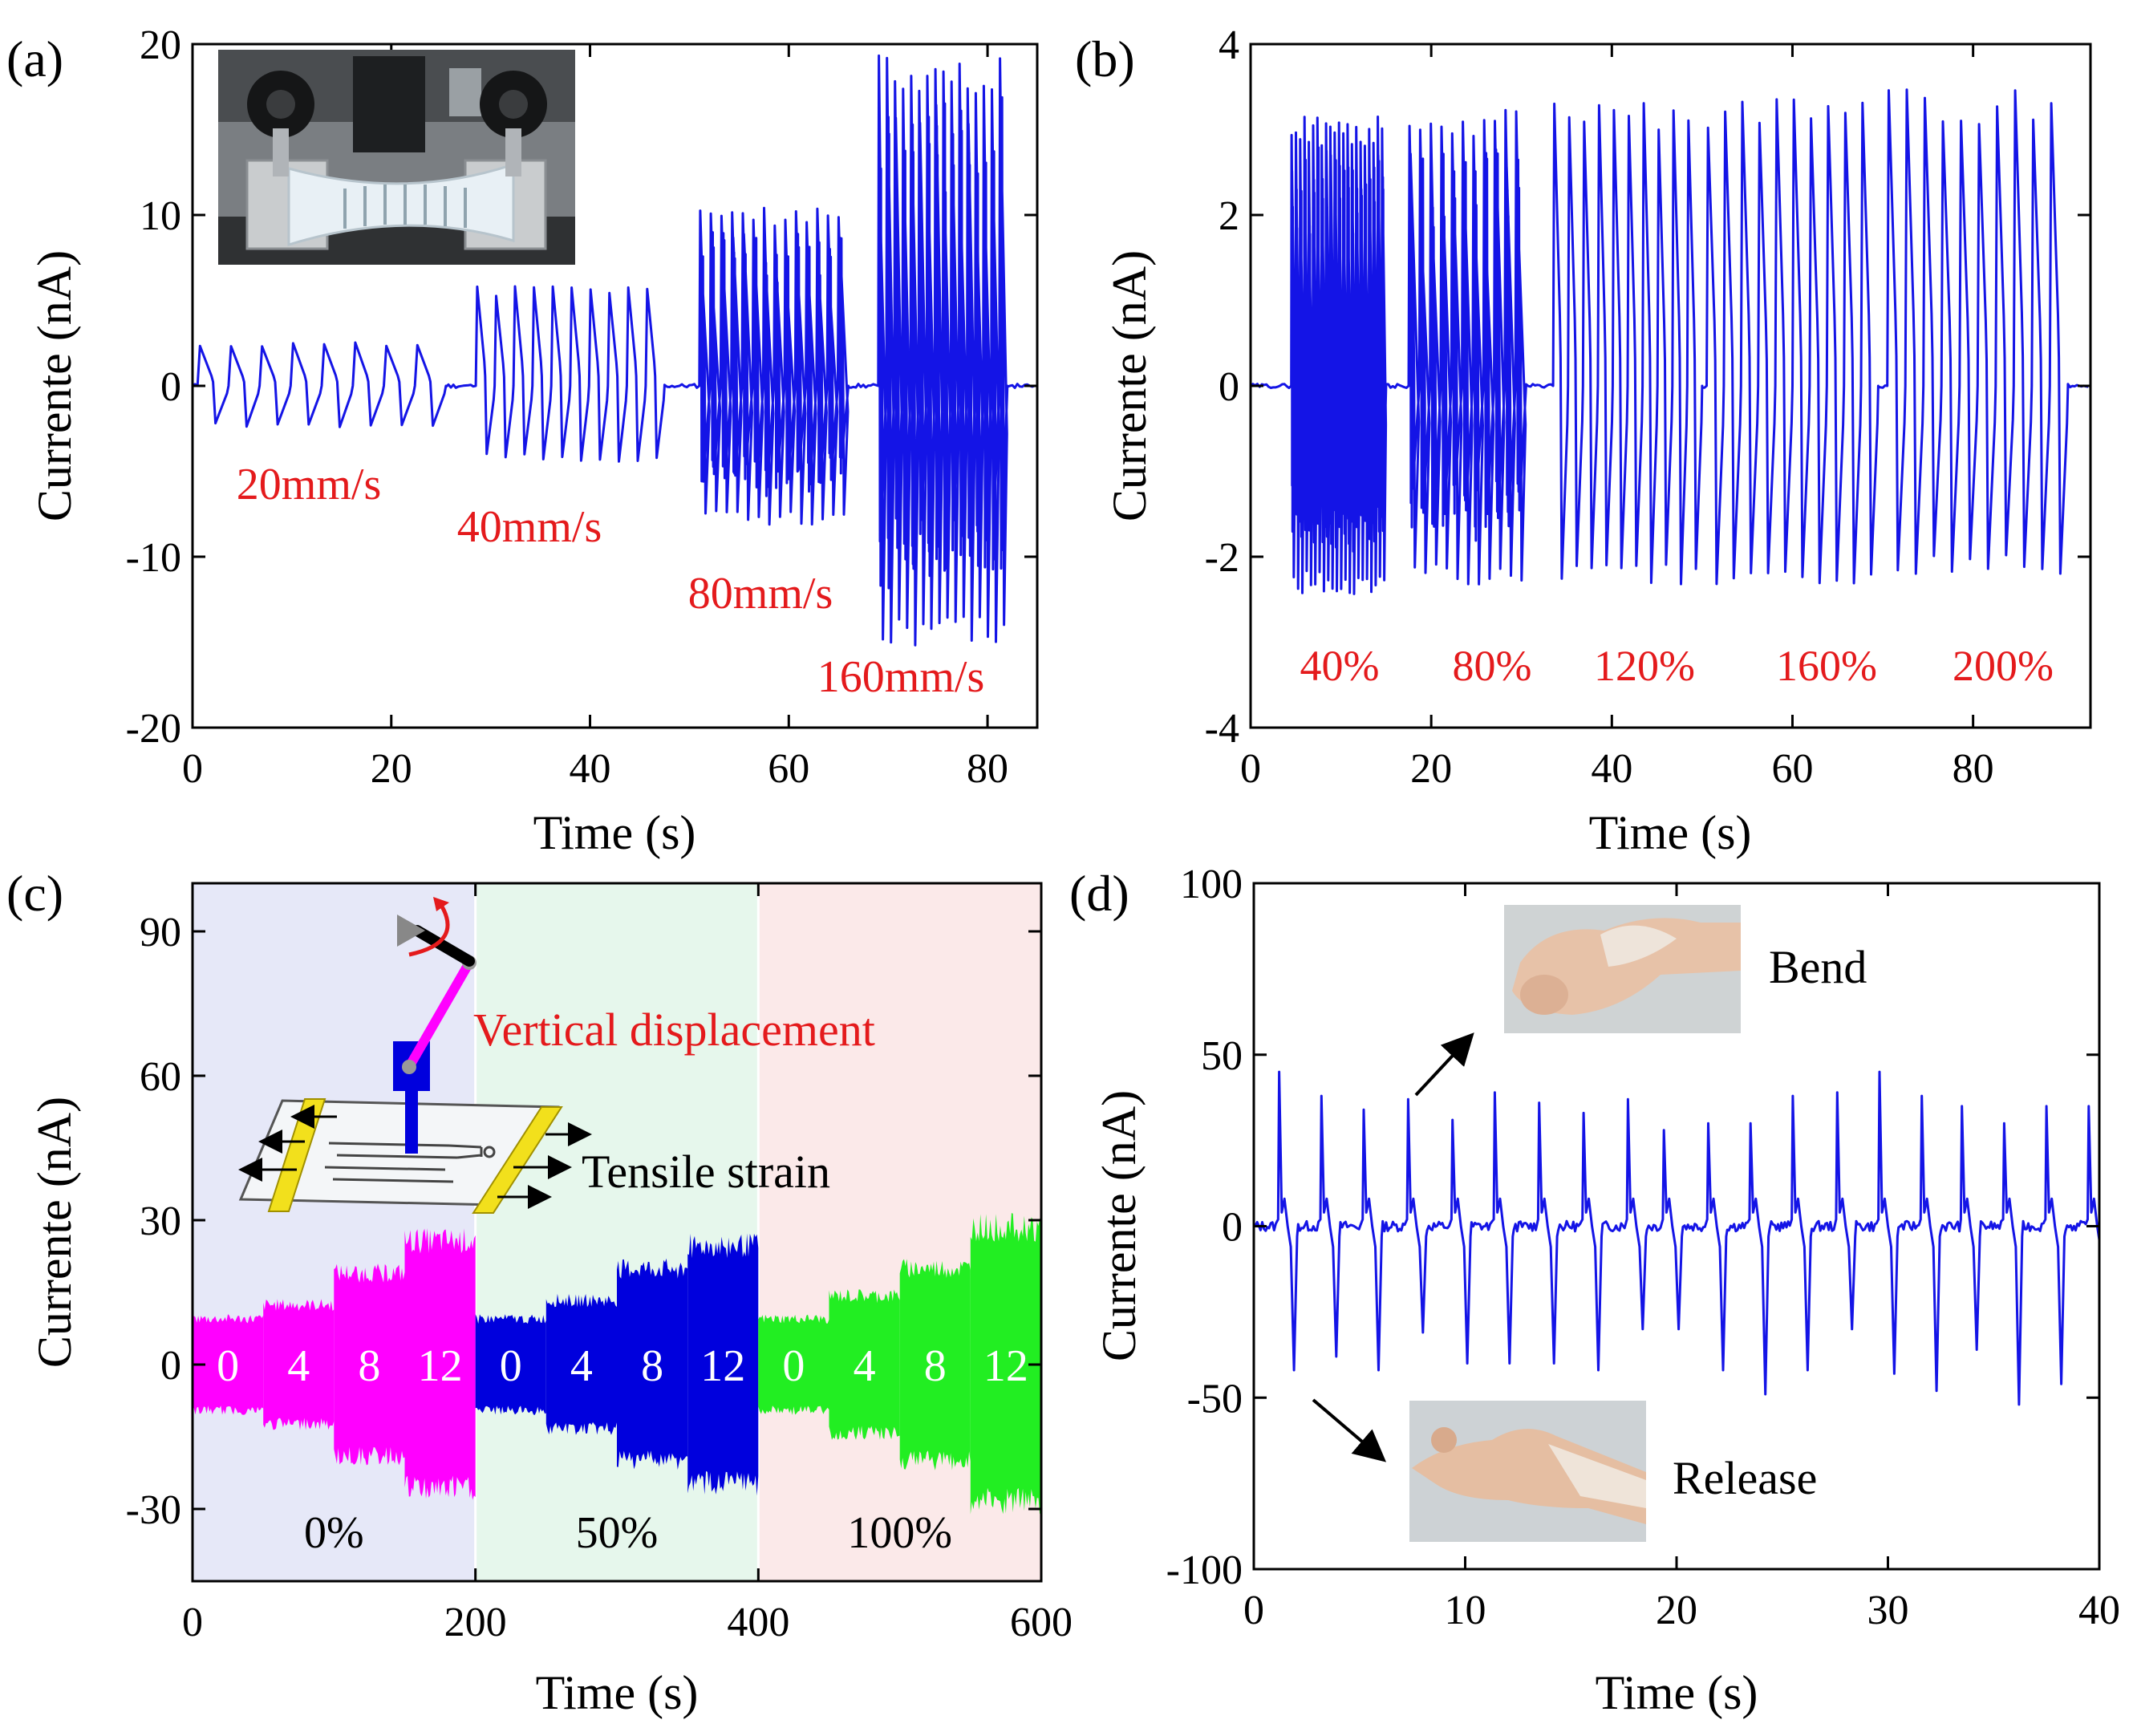 The width and height of the screenshot is (2133, 1736). Describe the element at coordinates (1431, 769) in the screenshot. I see `x-tick-label-b: 20` at that location.